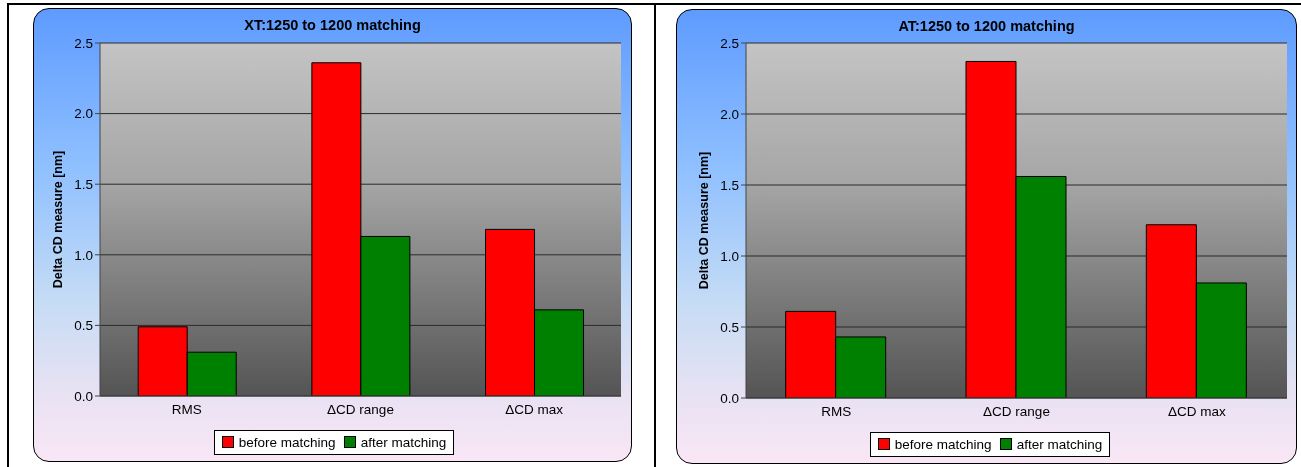 The image size is (1301, 467). What do you see at coordinates (332, 25) in the screenshot?
I see `chart-title: XT:1250 to 1200 matching` at bounding box center [332, 25].